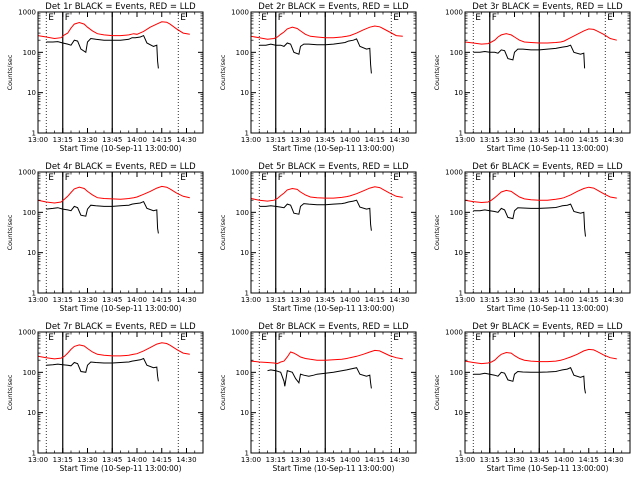 Image resolution: width=640 pixels, height=480 pixels. What do you see at coordinates (120, 167) in the screenshot?
I see `panel-title: Det 4r BLACK = Events, RED = LLD` at bounding box center [120, 167].